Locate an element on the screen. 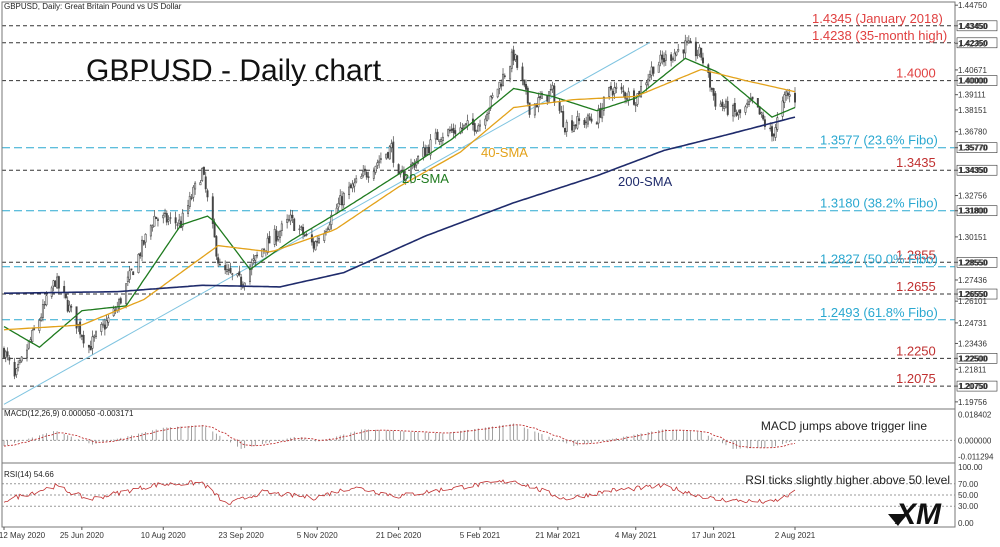 This screenshot has height=547, width=1000. 40-sma-label: 40-SMA is located at coordinates (504, 152).